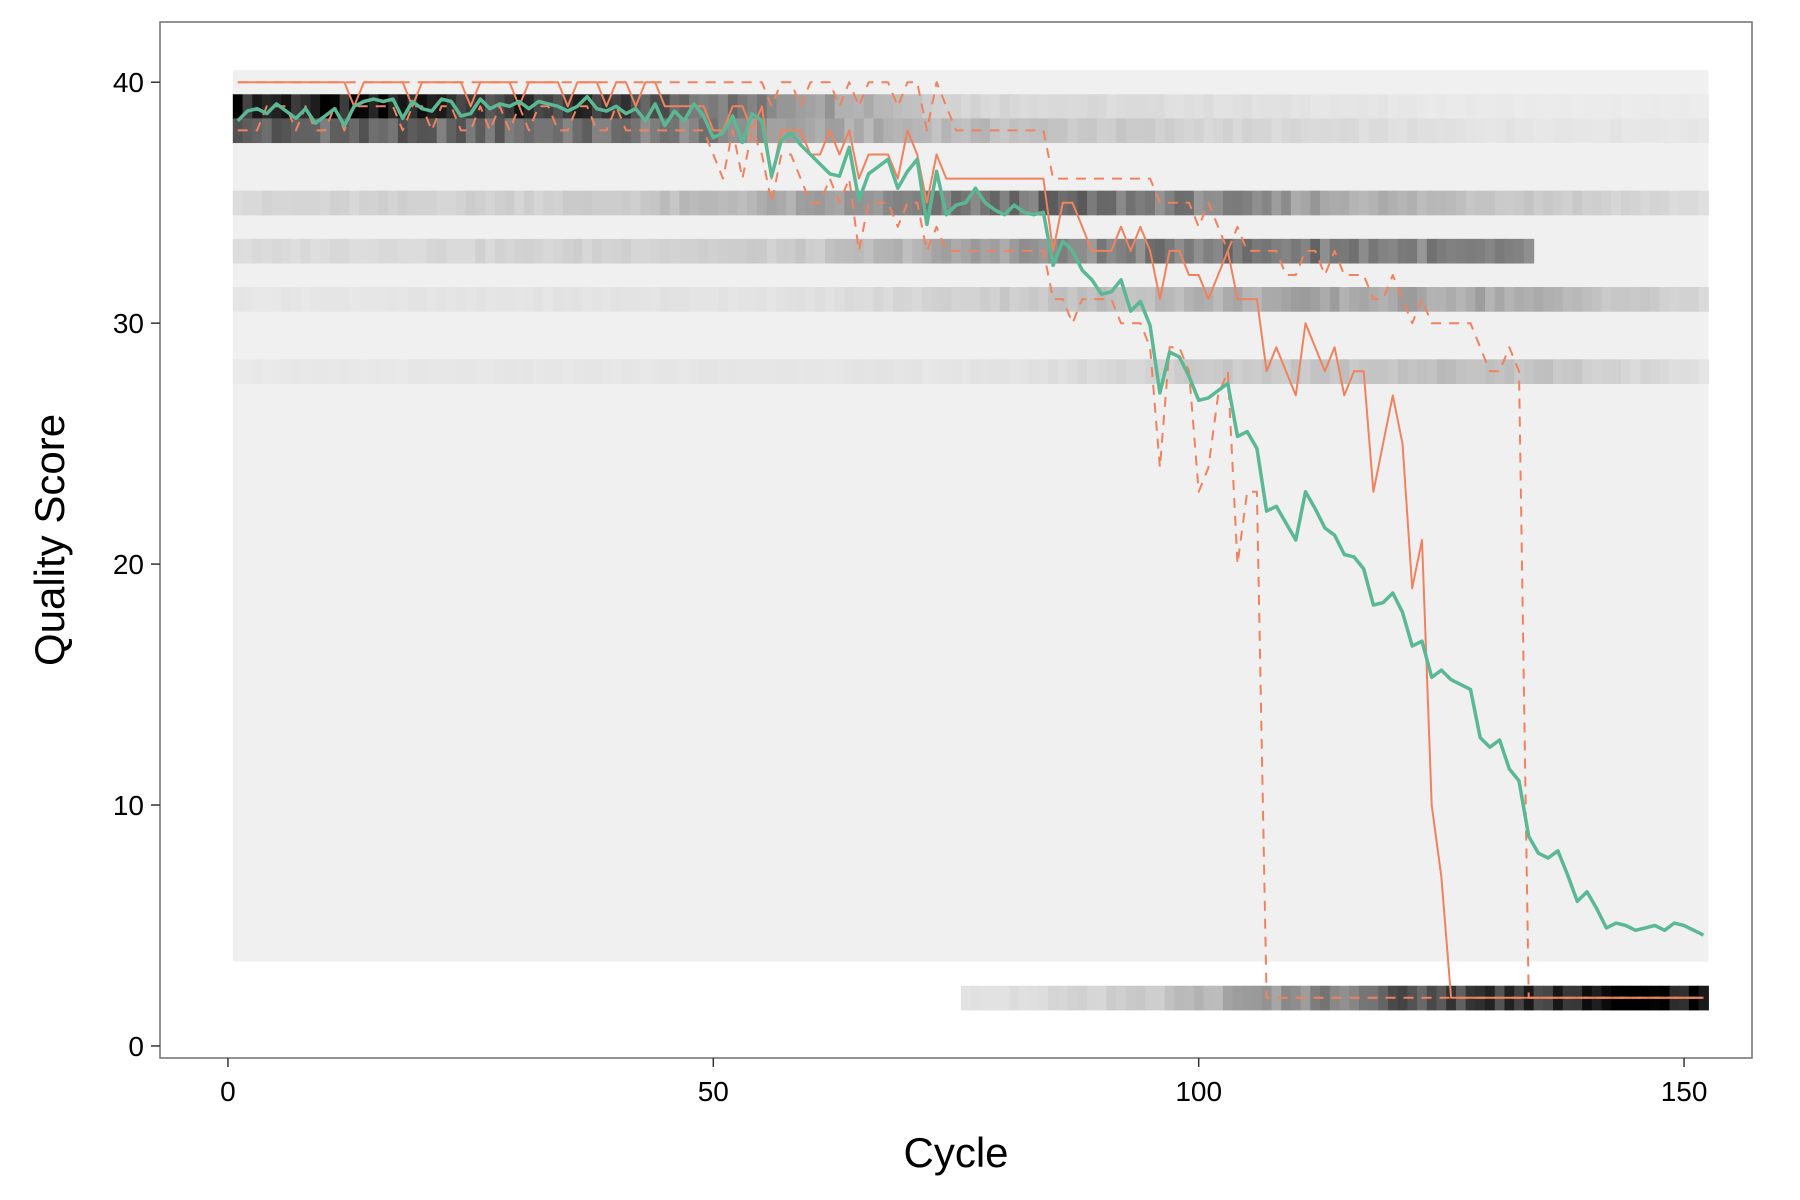  What do you see at coordinates (228, 1091) in the screenshot?
I see `x-tick-label: 0` at bounding box center [228, 1091].